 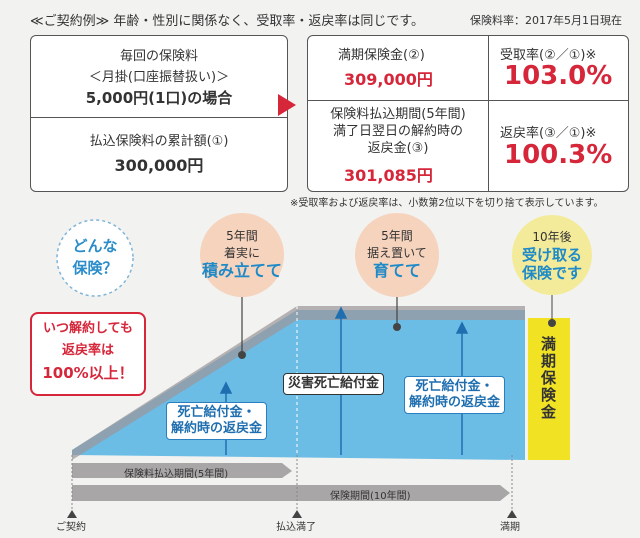 What do you see at coordinates (88, 328) in the screenshot?
I see `callout-line: いつ解約しても` at bounding box center [88, 328].